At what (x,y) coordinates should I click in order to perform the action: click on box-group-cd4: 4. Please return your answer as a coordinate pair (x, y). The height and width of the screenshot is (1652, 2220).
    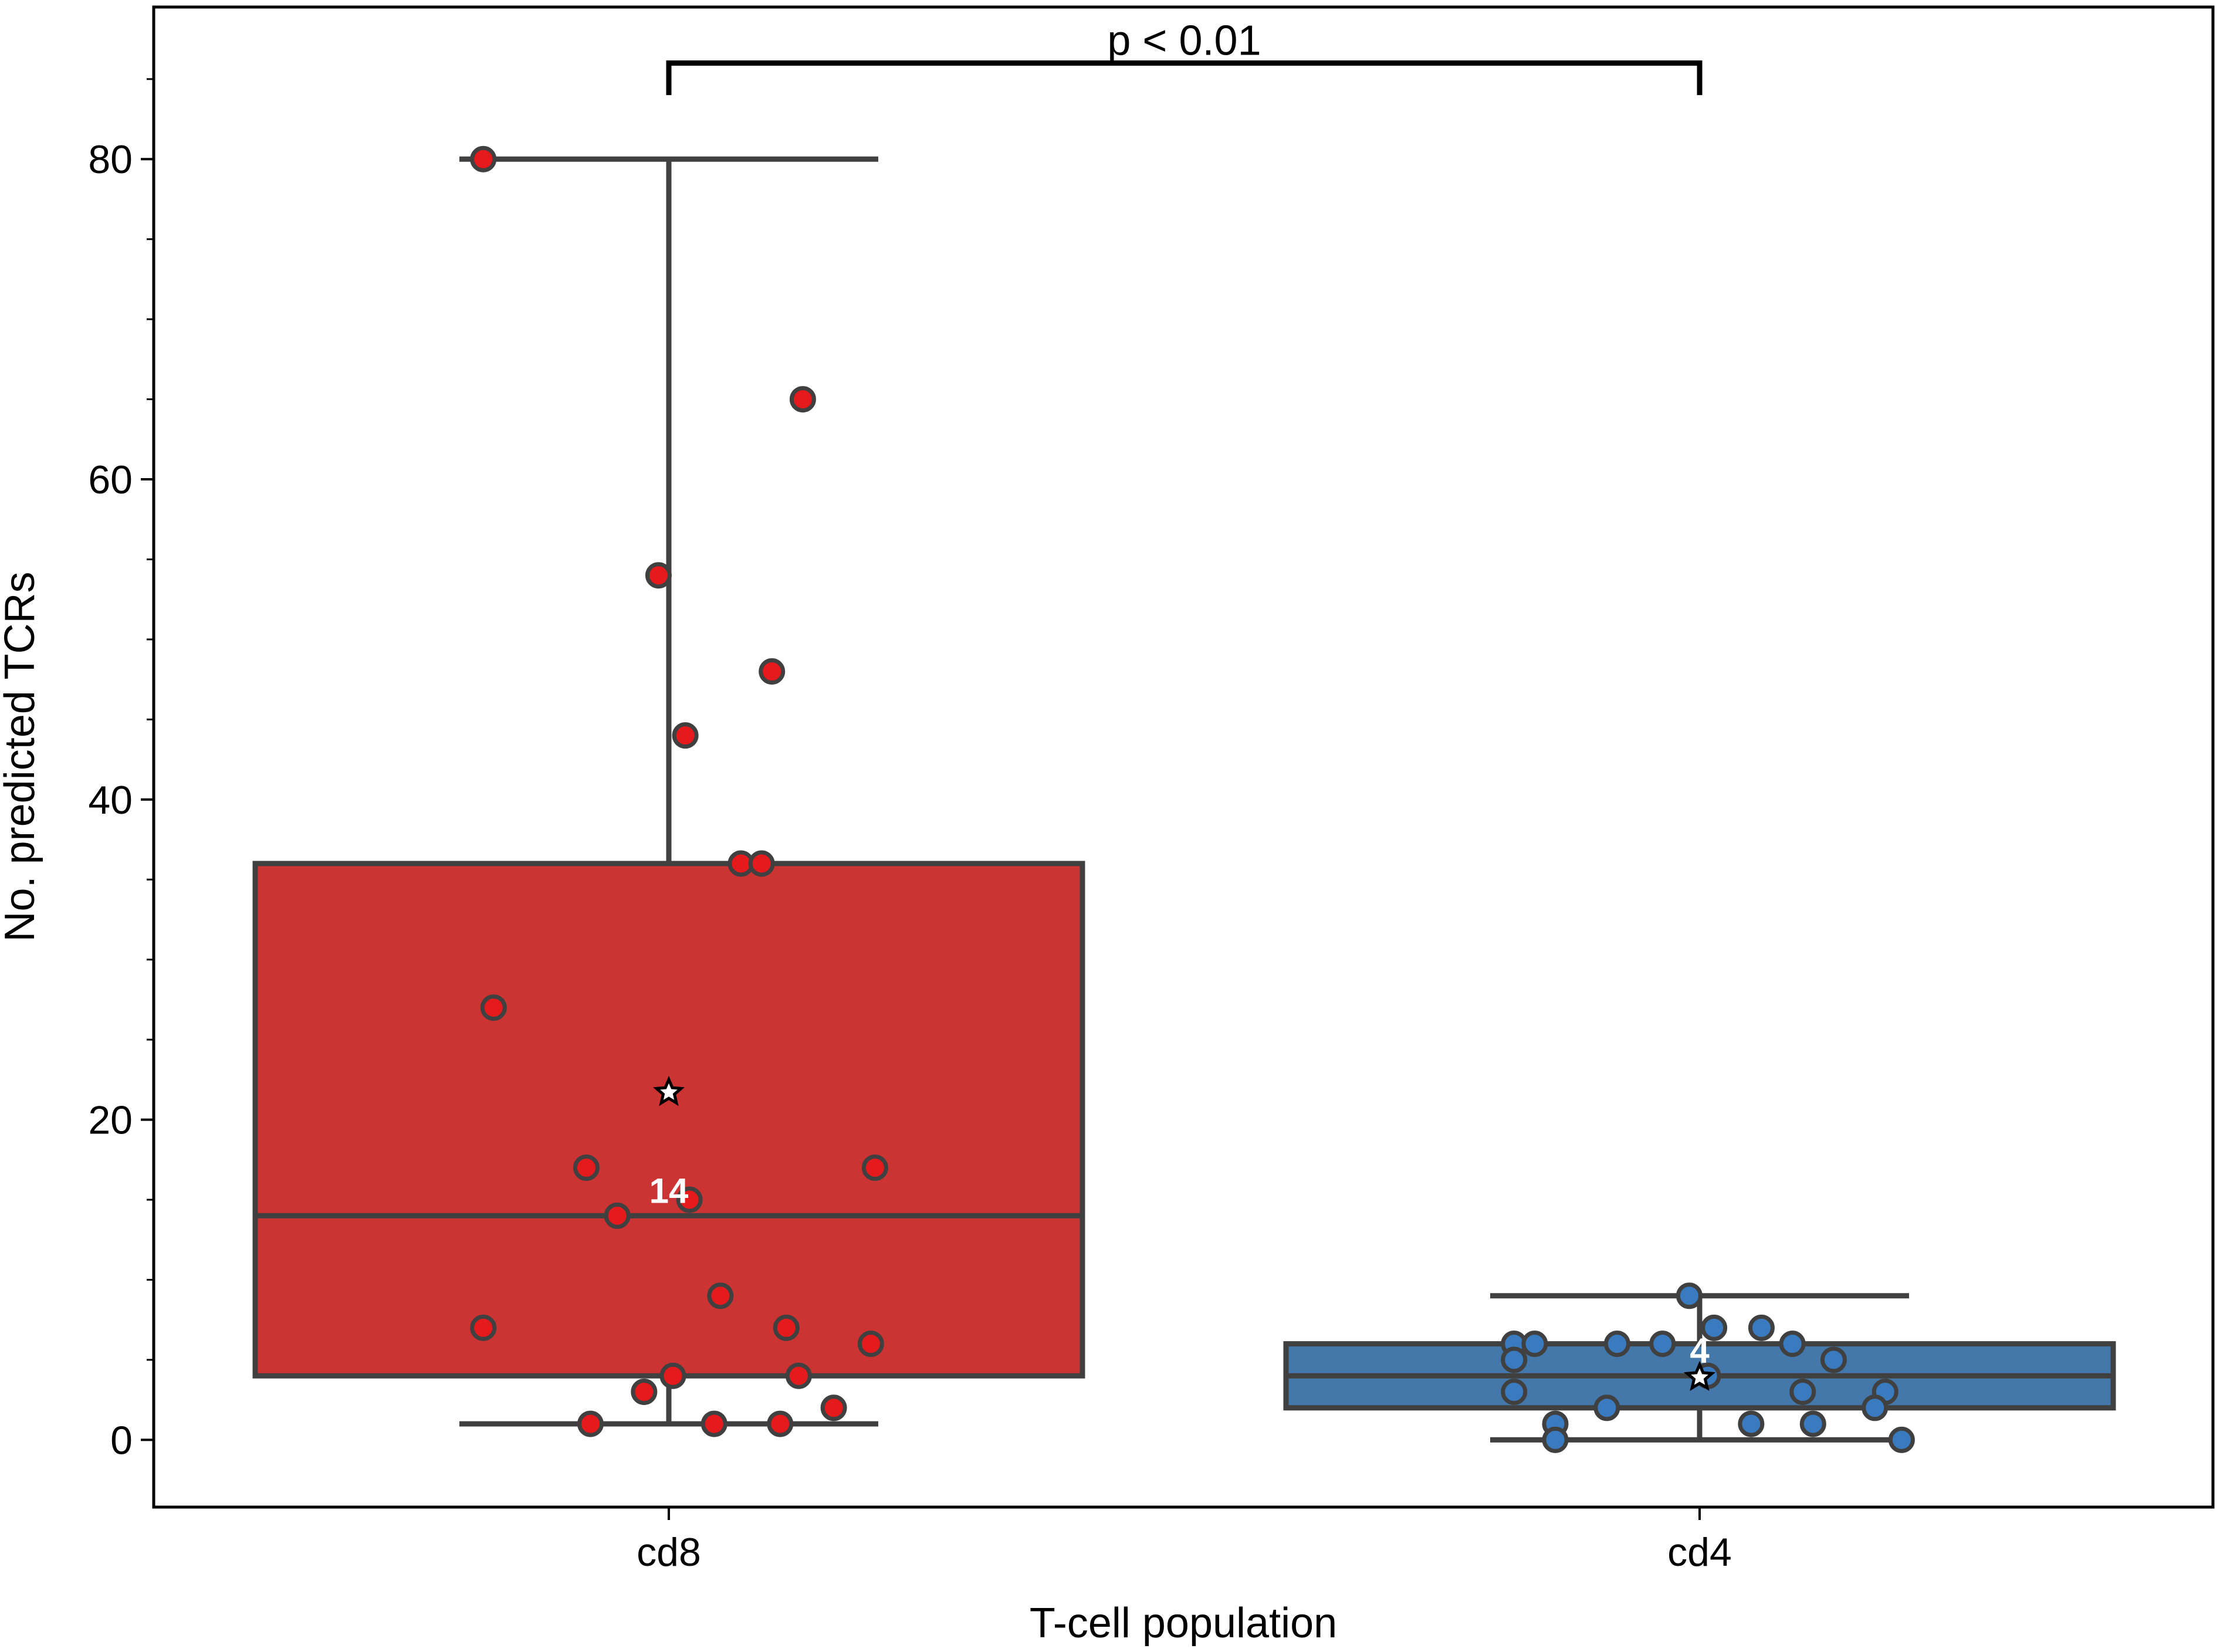
    Looking at the image, I should click on (1699, 1367).